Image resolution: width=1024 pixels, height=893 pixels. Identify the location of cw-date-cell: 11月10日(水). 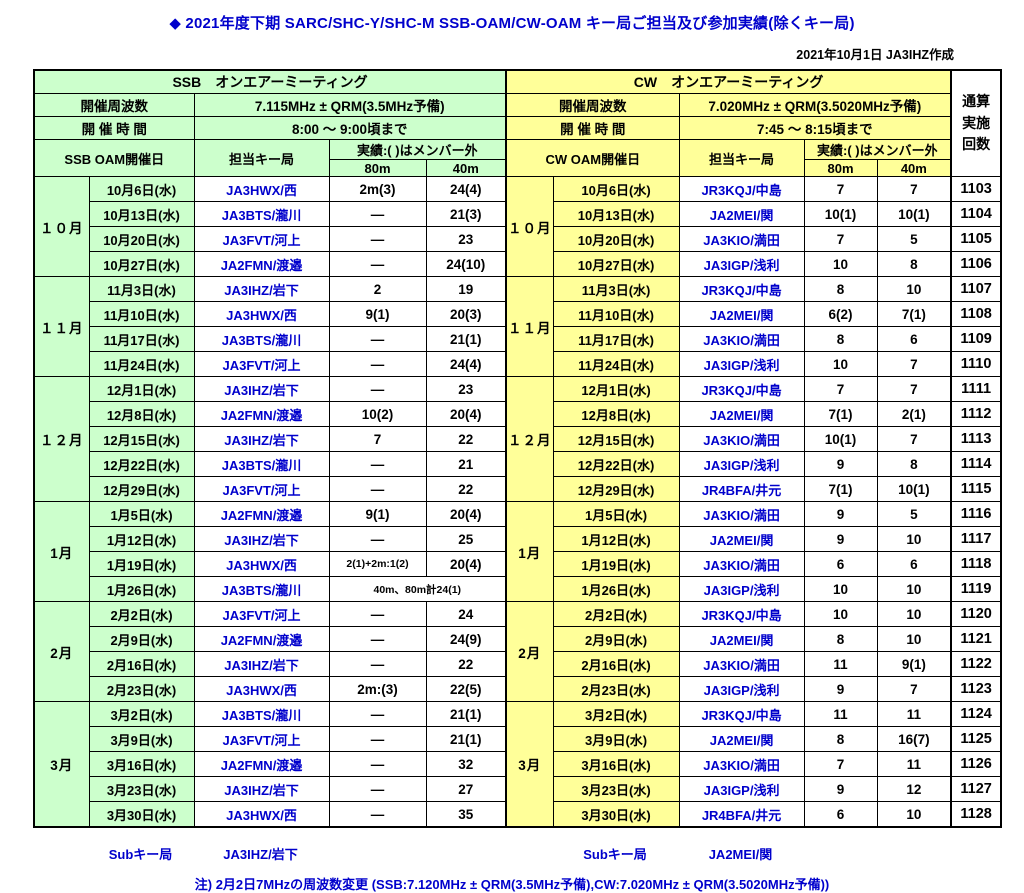
(616, 314).